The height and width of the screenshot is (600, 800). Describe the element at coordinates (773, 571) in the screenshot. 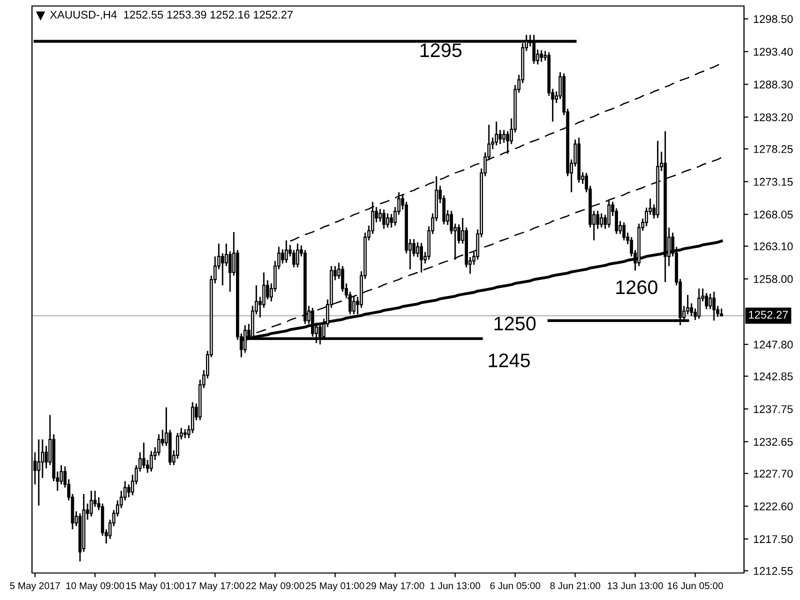

I see `y-tick-label: 1212.55` at that location.